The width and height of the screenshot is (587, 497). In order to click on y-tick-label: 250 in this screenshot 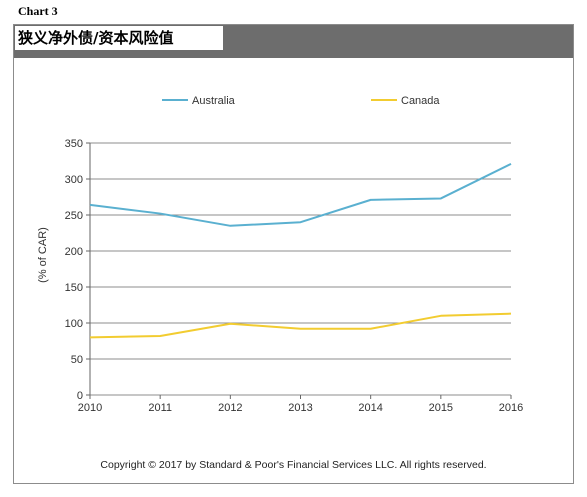, I will do `click(74, 216)`.